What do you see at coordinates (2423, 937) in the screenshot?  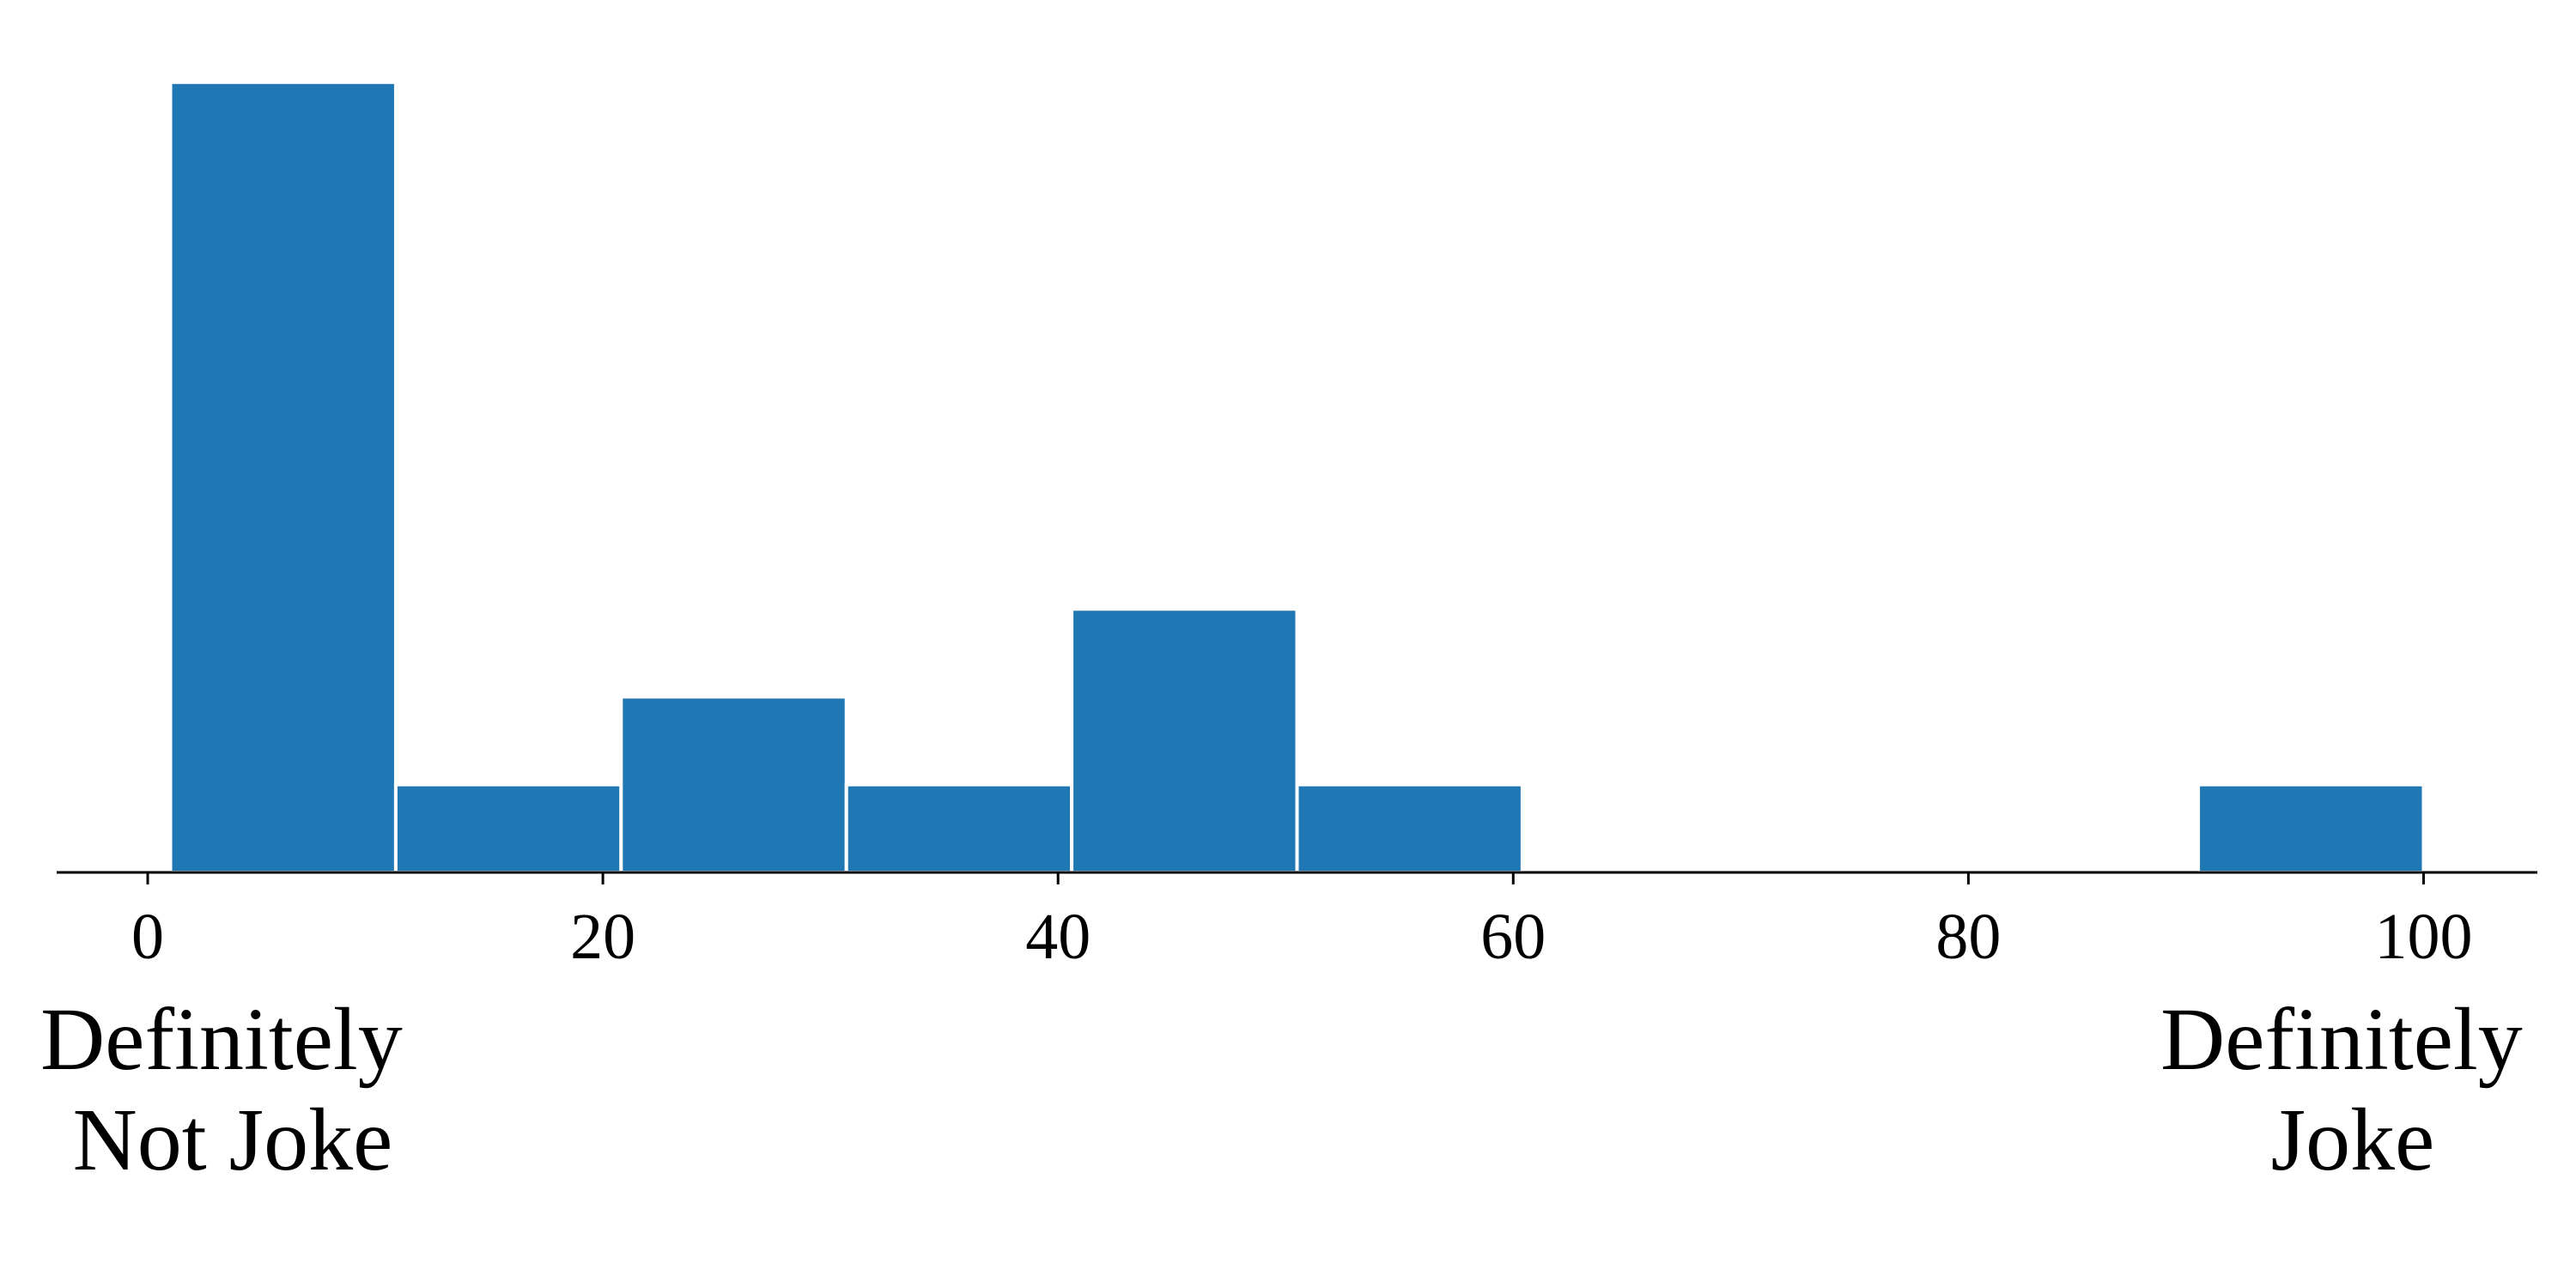 I see `x-tick-label-5: 100` at bounding box center [2423, 937].